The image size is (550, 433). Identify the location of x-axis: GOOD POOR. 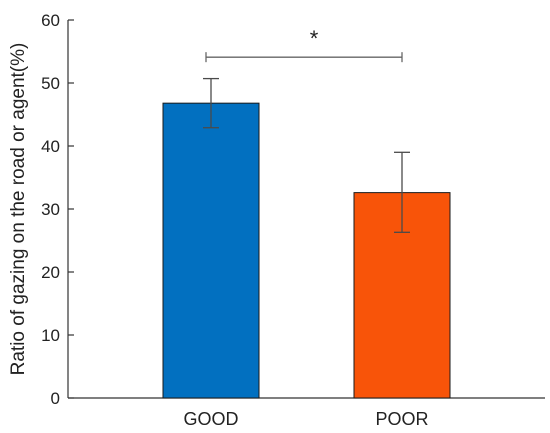
(306, 413).